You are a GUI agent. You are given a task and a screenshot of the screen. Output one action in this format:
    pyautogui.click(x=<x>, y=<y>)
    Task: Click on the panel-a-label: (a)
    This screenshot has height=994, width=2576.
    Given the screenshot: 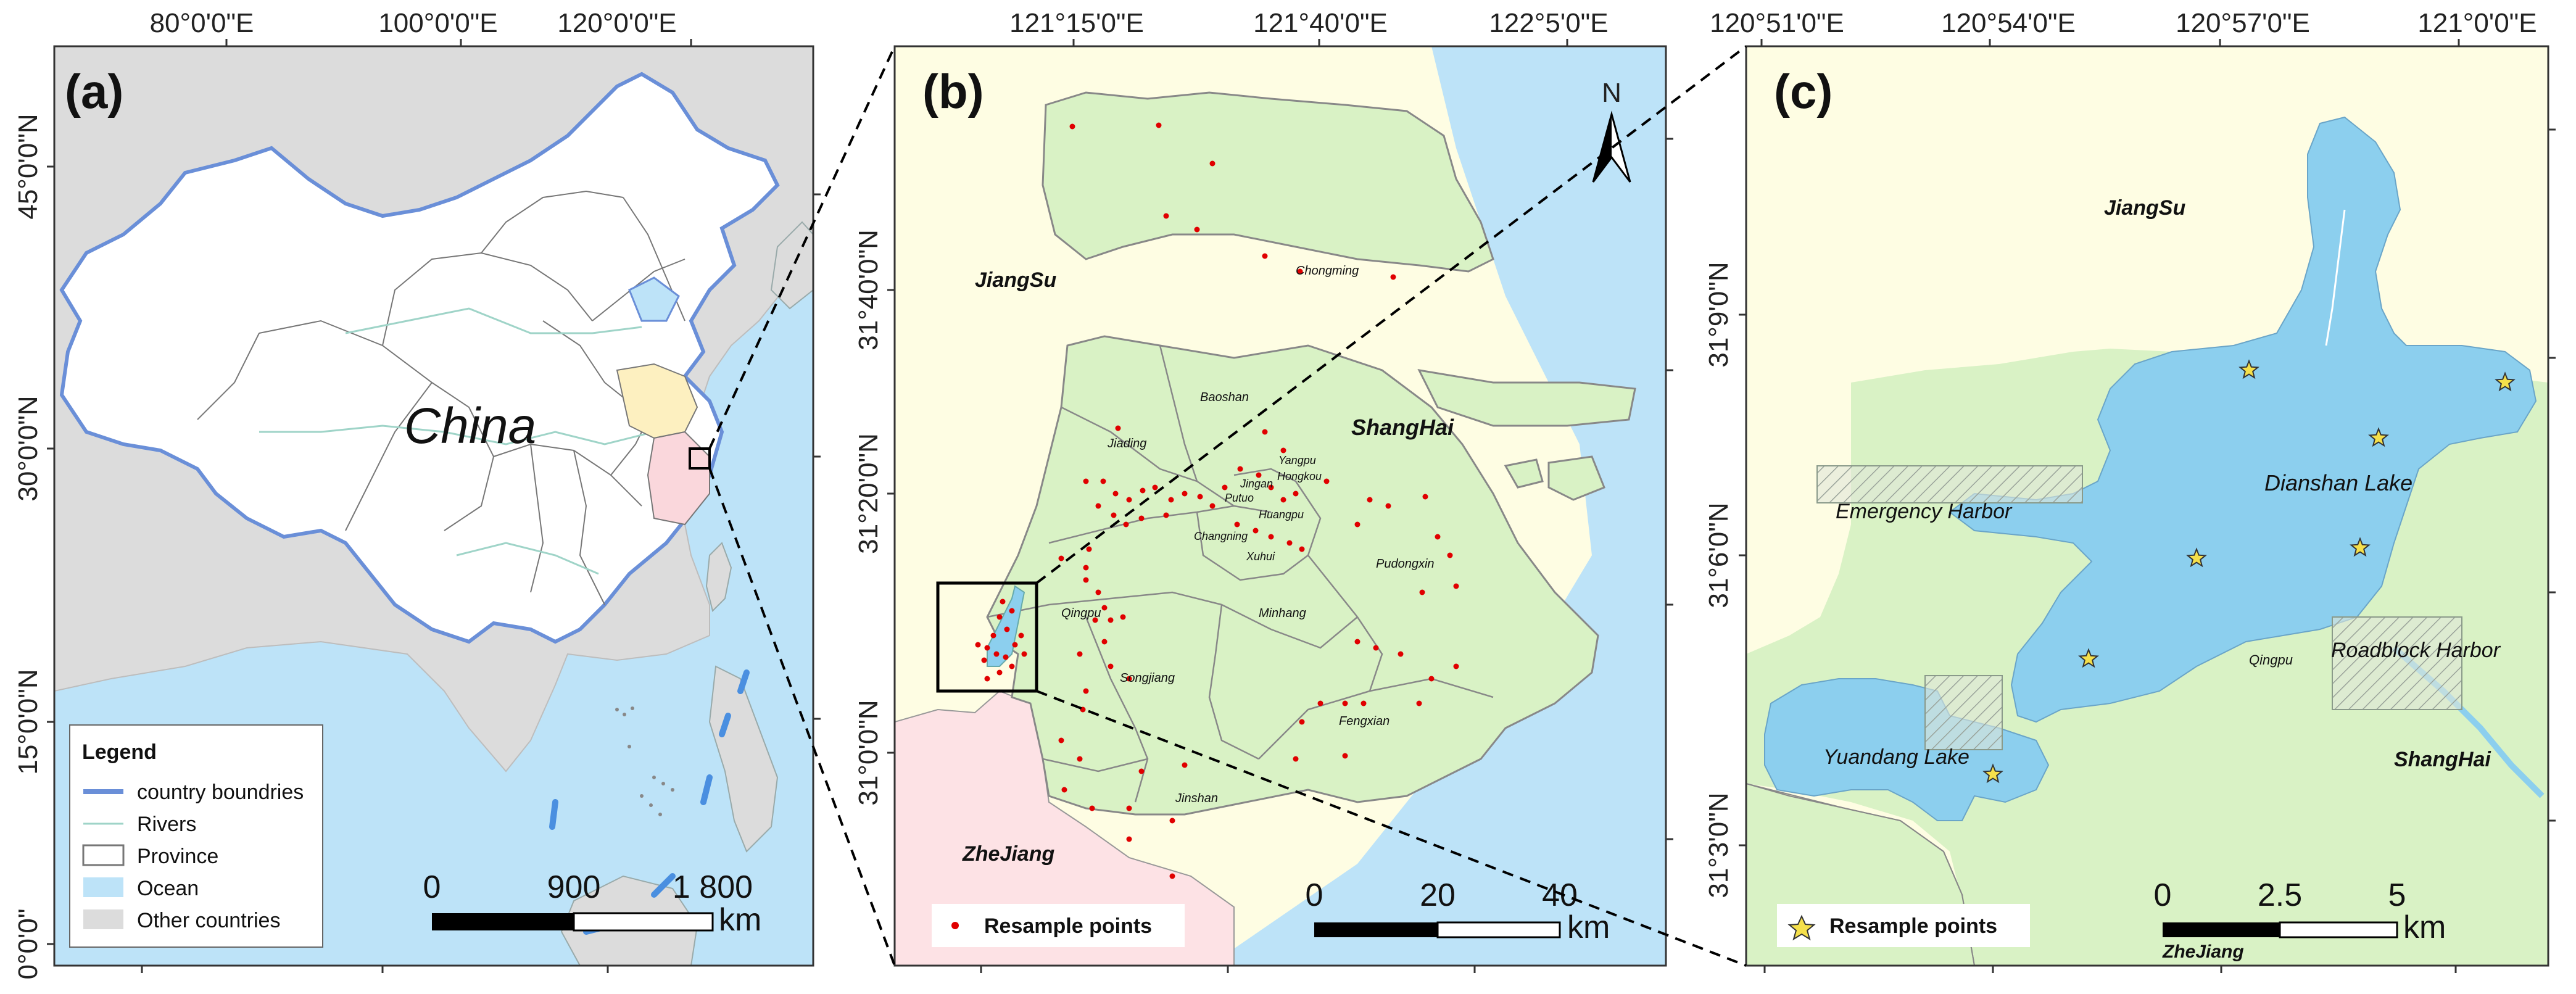 What is the action you would take?
    pyautogui.click(x=94, y=91)
    